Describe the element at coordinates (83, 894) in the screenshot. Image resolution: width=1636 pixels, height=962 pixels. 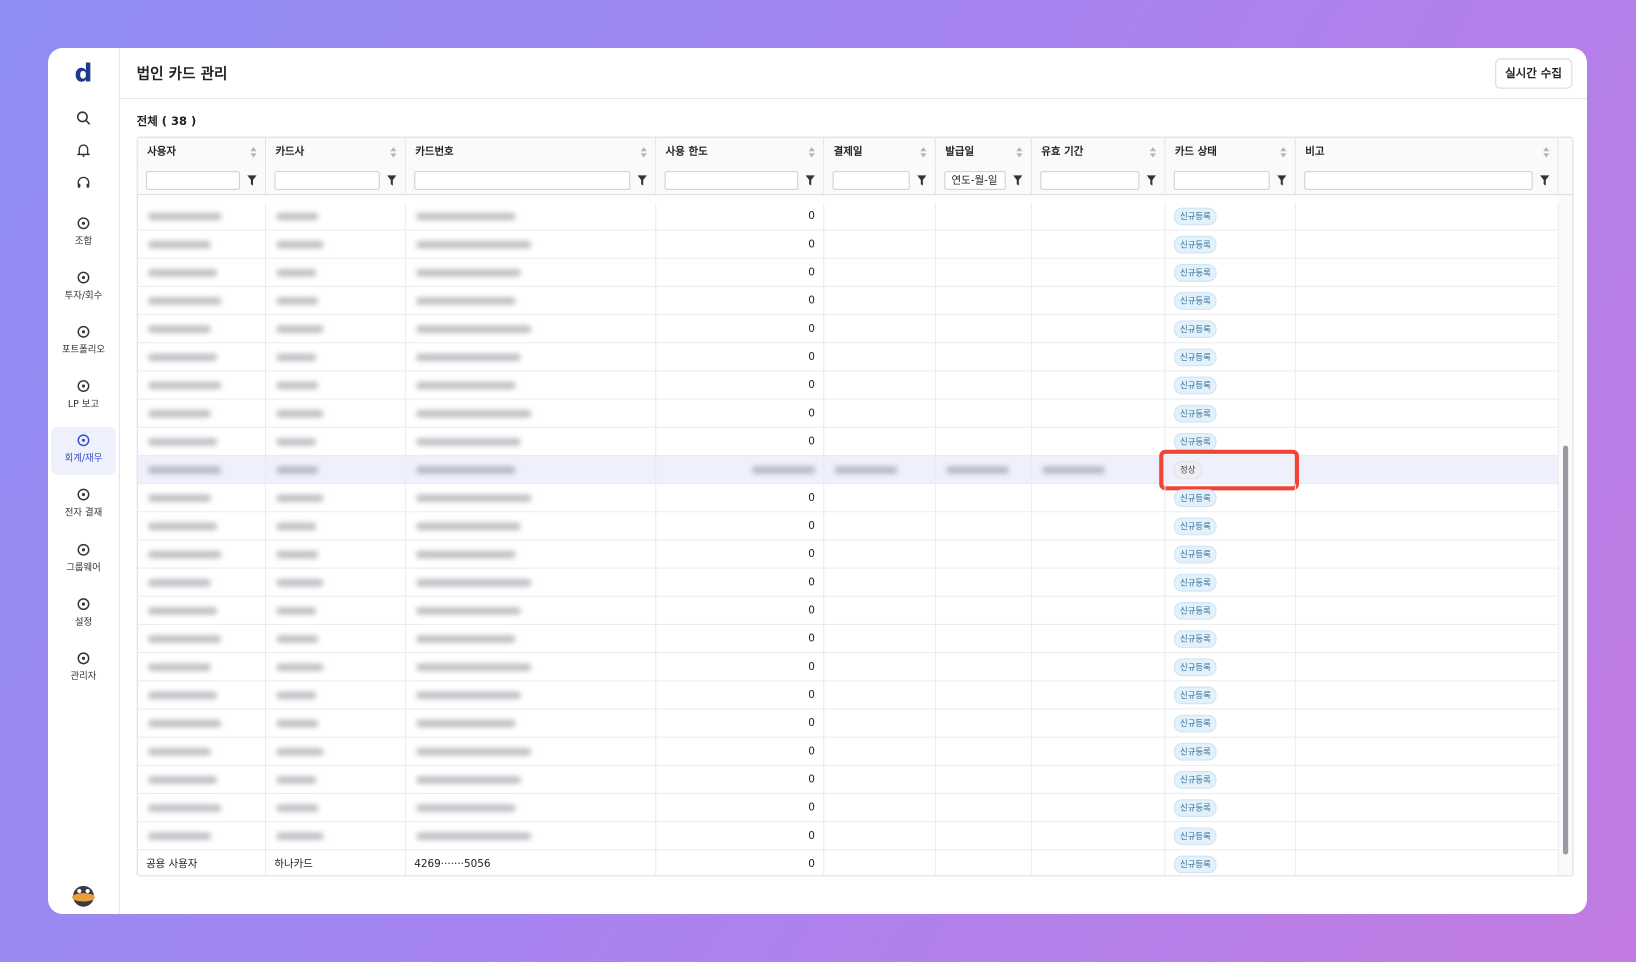
I see `avatar` at that location.